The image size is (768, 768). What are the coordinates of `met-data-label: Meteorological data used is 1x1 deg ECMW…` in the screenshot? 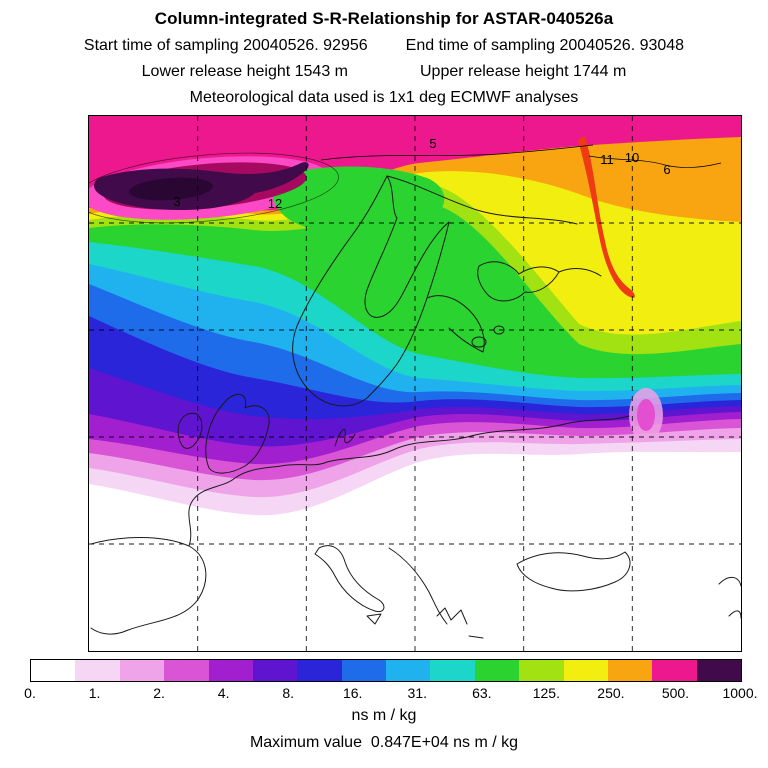 It's located at (384, 97).